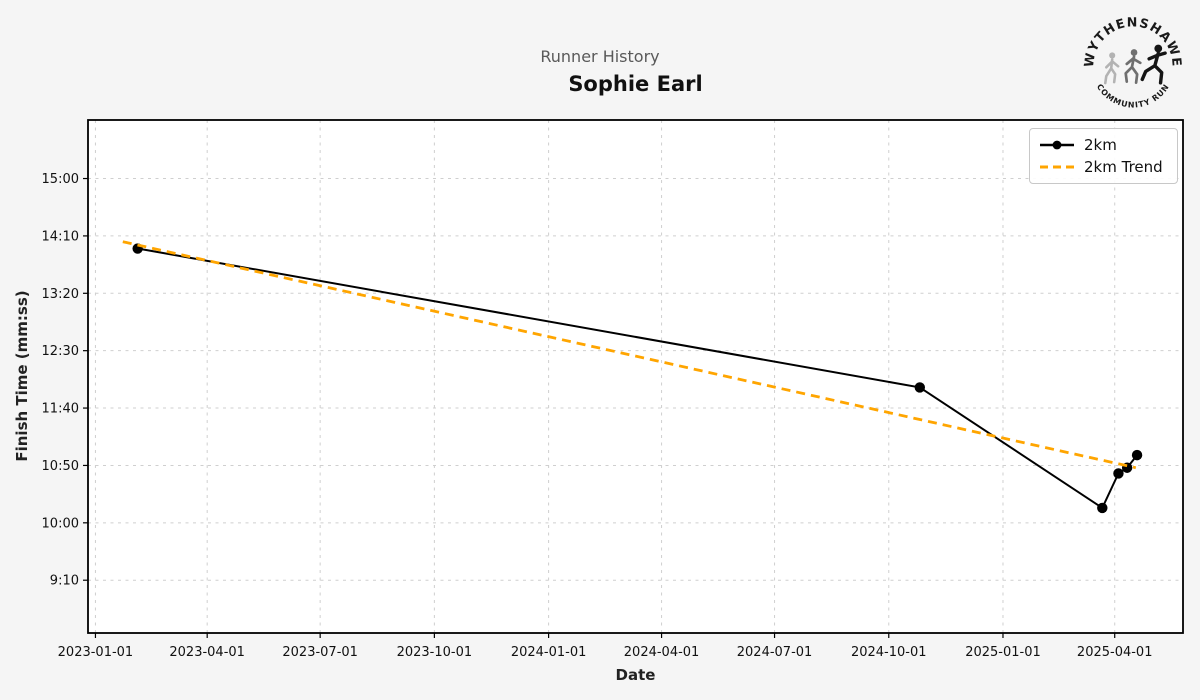 The height and width of the screenshot is (700, 1200). I want to click on x-tick-label: 2024-07-01, so click(775, 652).